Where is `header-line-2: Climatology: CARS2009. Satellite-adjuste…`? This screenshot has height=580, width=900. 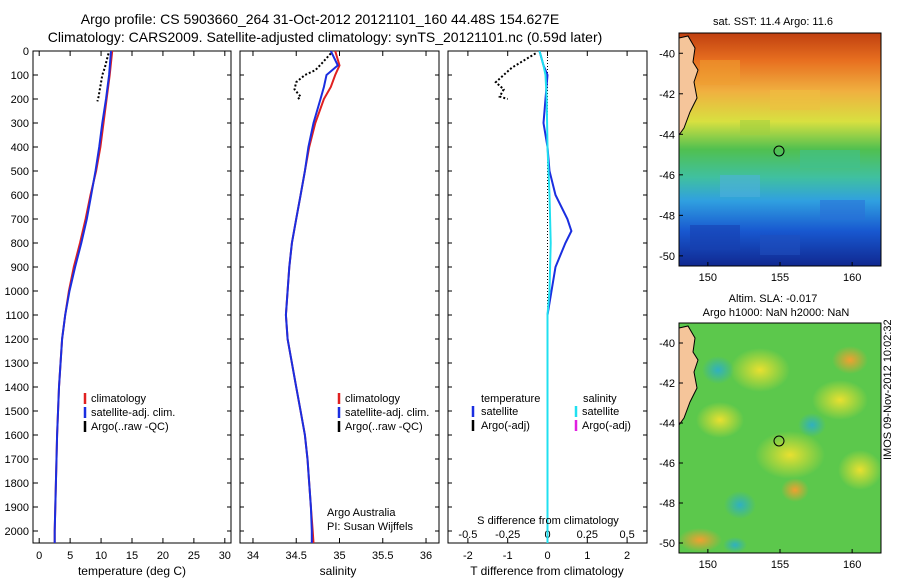 header-line-2: Climatology: CARS2009. Satellite-adjuste… is located at coordinates (325, 37).